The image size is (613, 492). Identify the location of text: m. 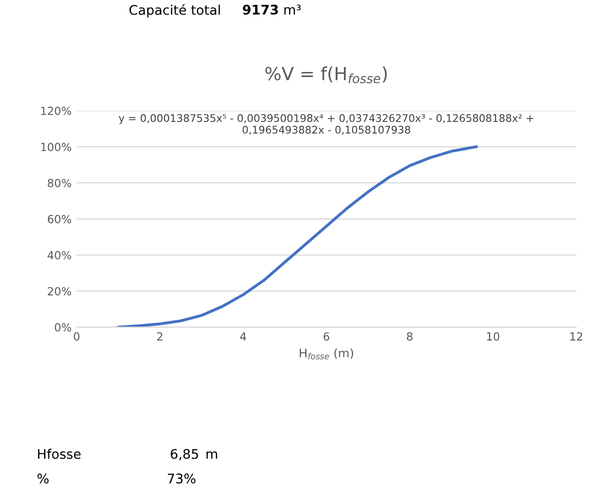
(212, 455).